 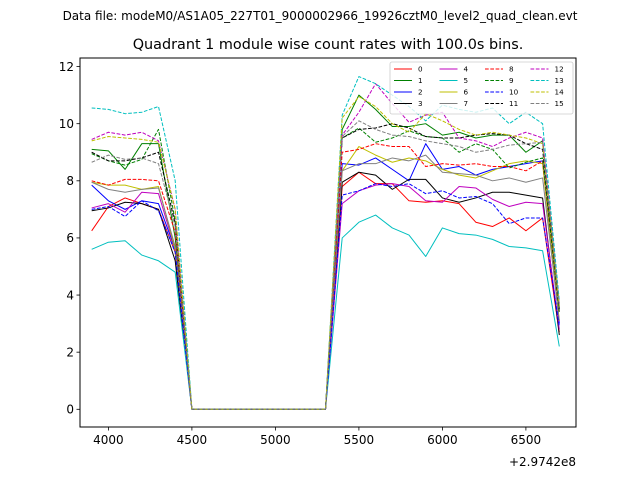 What do you see at coordinates (70, 181) in the screenshot?
I see `y-tick-label: 8` at bounding box center [70, 181].